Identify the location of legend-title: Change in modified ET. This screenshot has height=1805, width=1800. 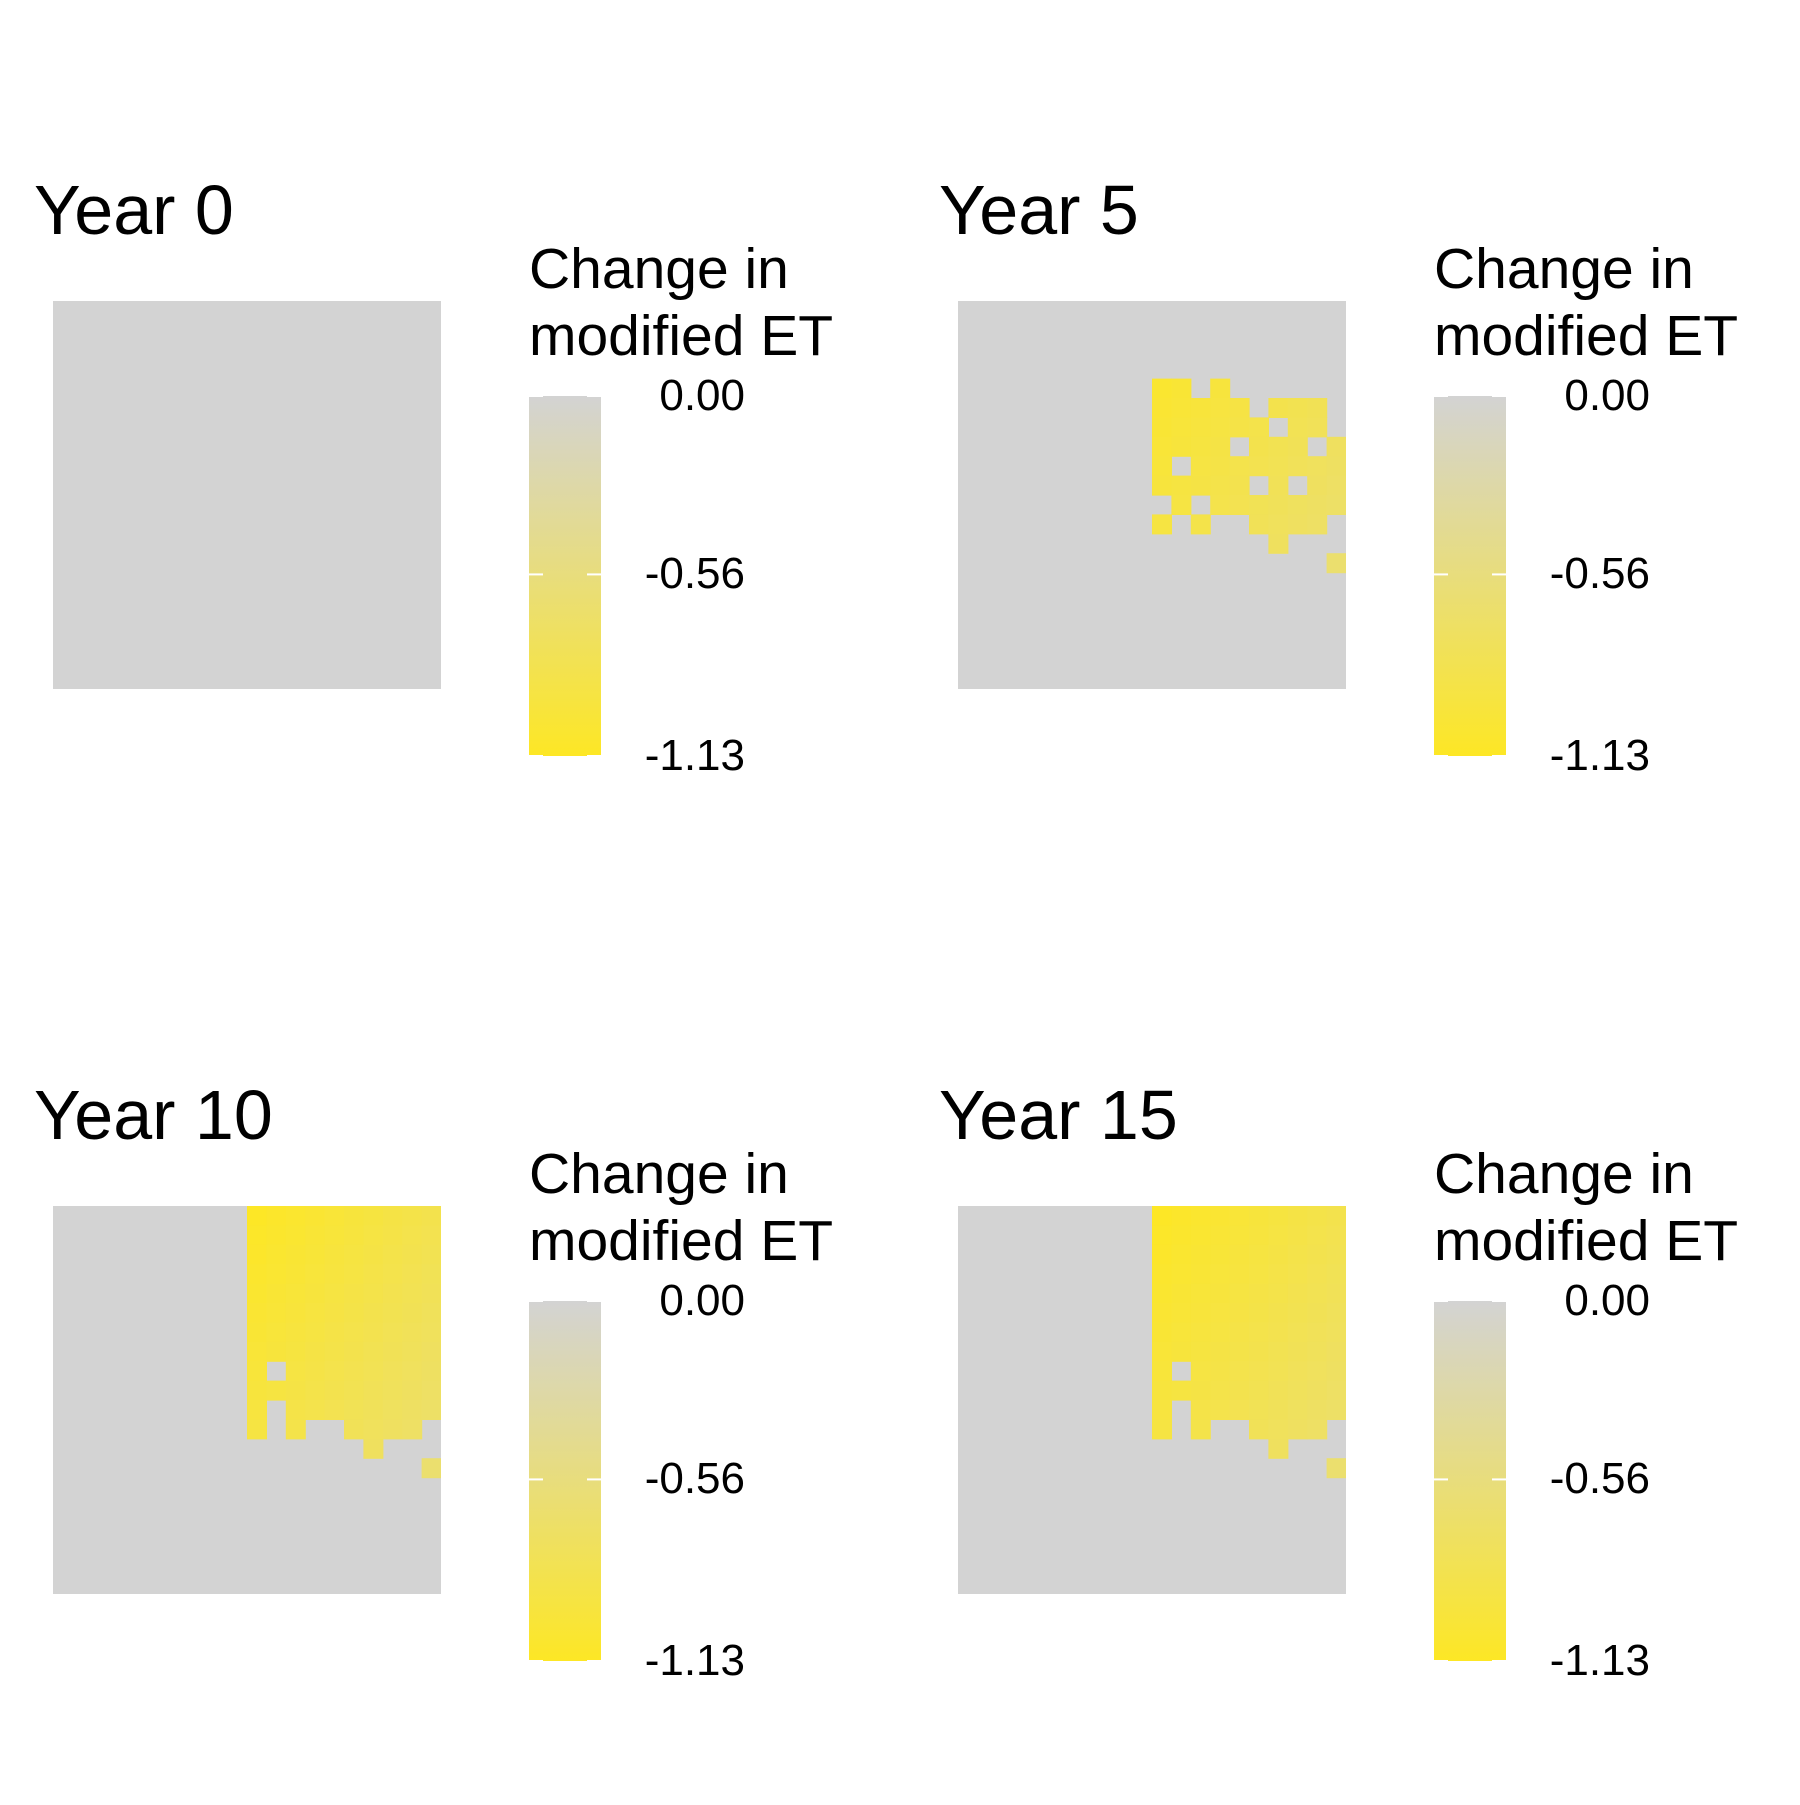
(1586, 303).